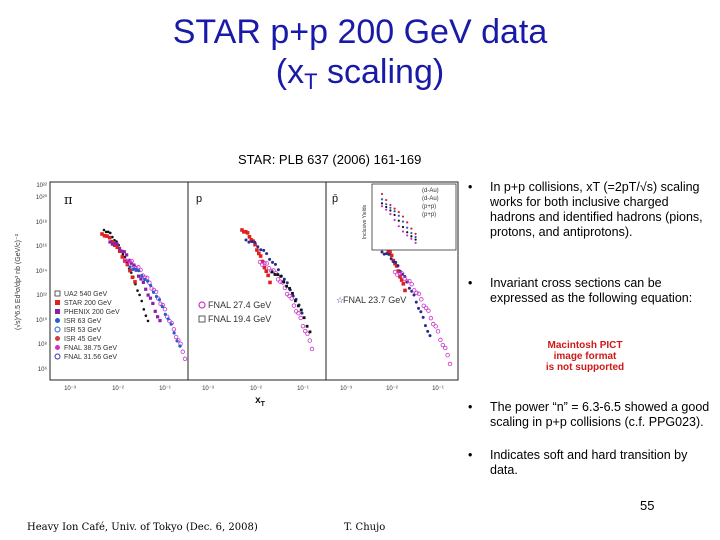 Image resolution: width=720 pixels, height=540 pixels. Describe the element at coordinates (239, 319) in the screenshot. I see `legend-entry: FNAL 19.4 GeV` at that location.